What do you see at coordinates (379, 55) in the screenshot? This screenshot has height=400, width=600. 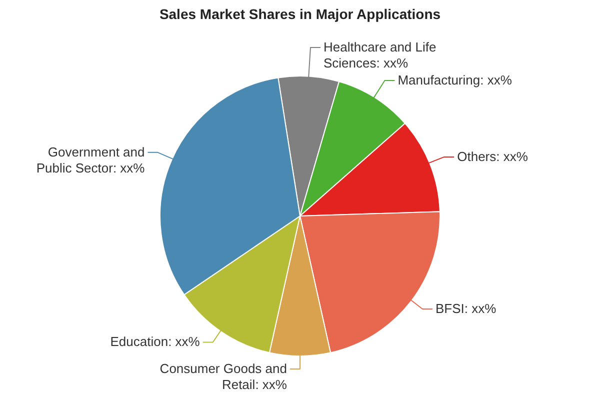 I see `slice-label: Healthcare and Life Sciences: xx%` at bounding box center [379, 55].